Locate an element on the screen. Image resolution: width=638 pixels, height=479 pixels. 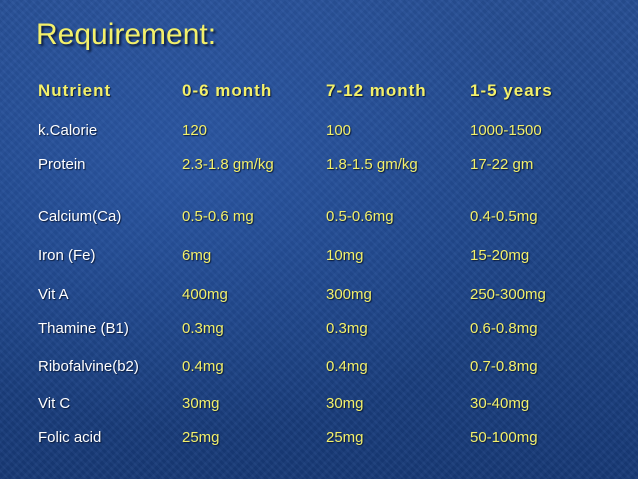
value-7-12-month: 30mg is located at coordinates (345, 403).